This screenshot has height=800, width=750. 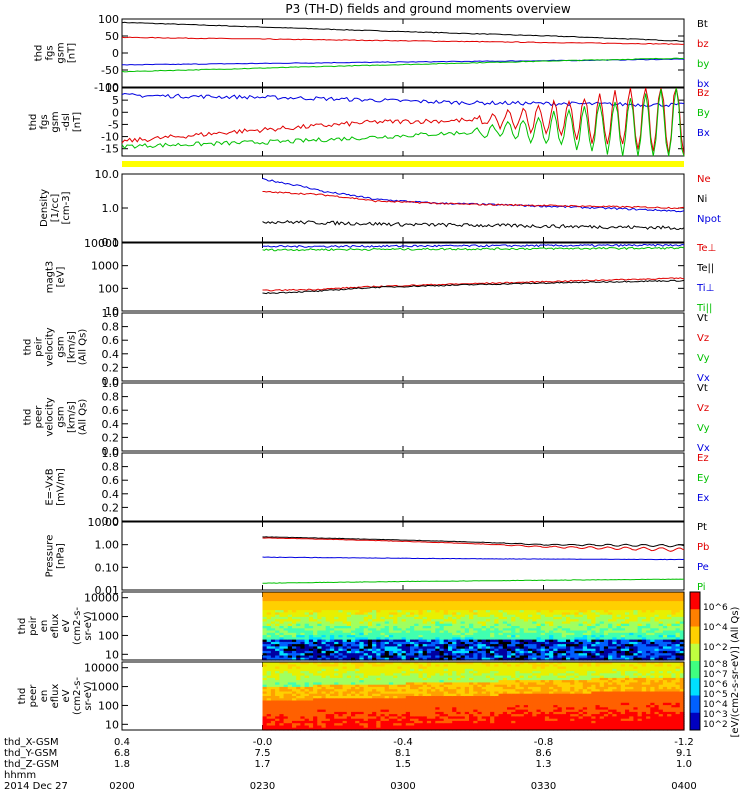 What do you see at coordinates (703, 458) in the screenshot?
I see `legend-entry: Ez` at bounding box center [703, 458].